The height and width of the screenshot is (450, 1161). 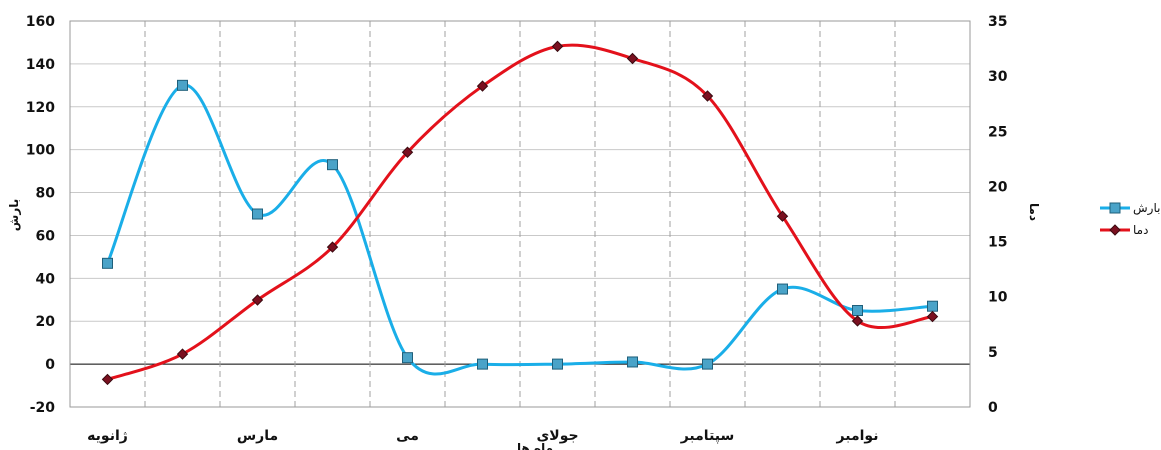 What do you see at coordinates (997, 243) in the screenshot?
I see `y2-tick-label: 15` at bounding box center [997, 243].